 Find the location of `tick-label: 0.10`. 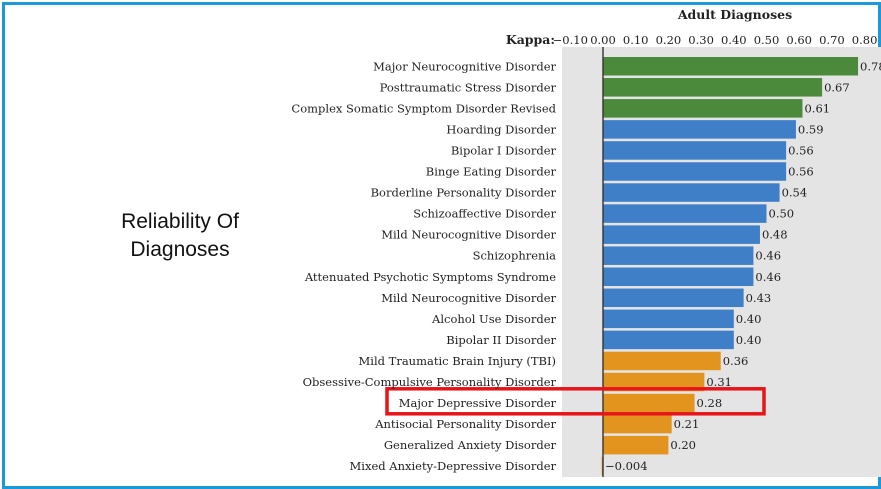

tick-label: 0.10 is located at coordinates (636, 40).